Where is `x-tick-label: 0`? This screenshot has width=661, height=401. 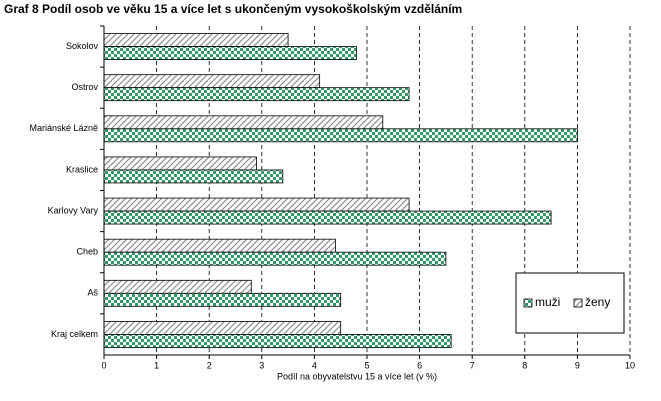 x-tick-label: 0 is located at coordinates (103, 365).